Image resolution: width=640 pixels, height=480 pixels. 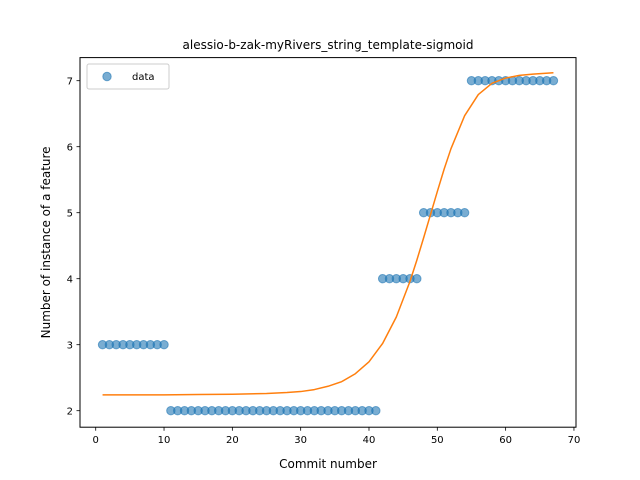 I want to click on y-tick-label: 6, so click(x=70, y=147).